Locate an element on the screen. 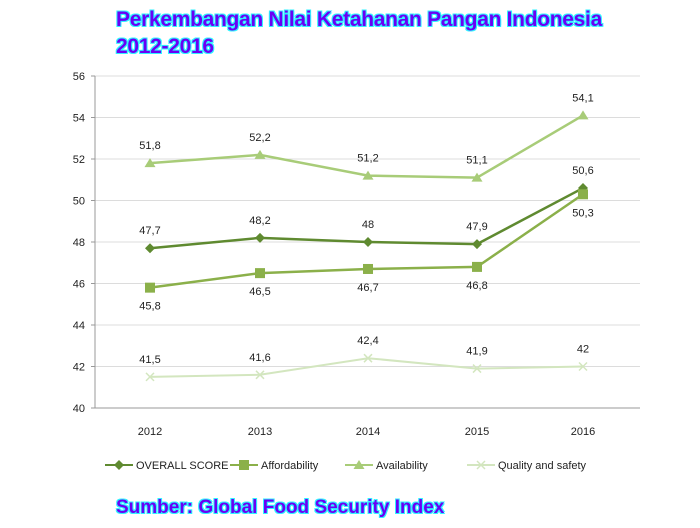 The image size is (700, 528). data-label: 51,8 is located at coordinates (149, 146).